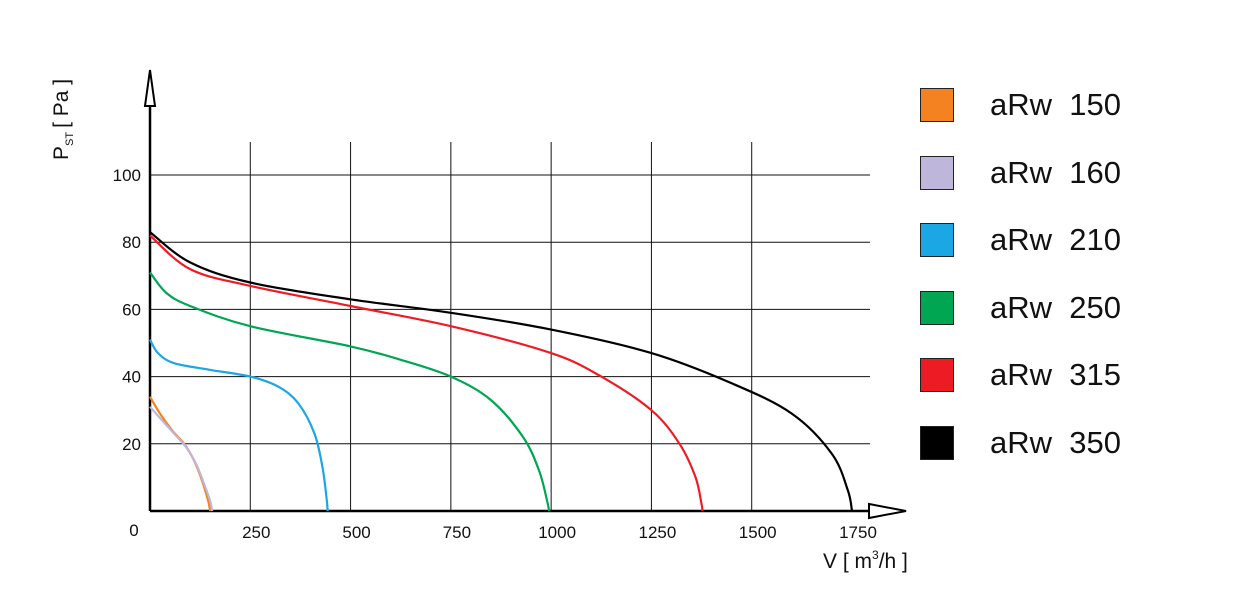 Image resolution: width=1238 pixels, height=605 pixels. I want to click on legend-label: aRw 350, so click(1055, 442).